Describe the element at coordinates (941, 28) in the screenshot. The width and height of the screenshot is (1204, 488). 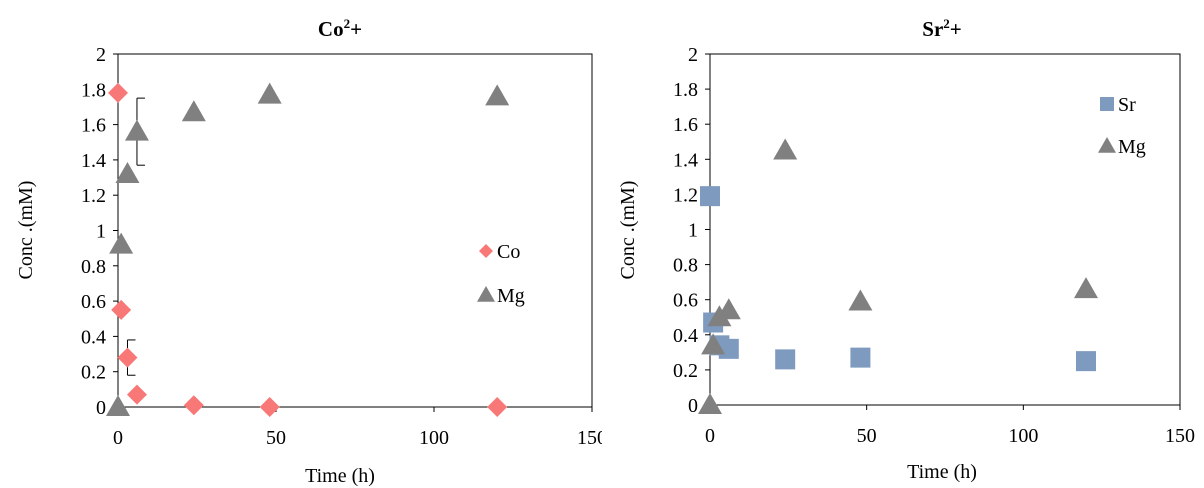
I see `chart-title: Sr2+` at that location.